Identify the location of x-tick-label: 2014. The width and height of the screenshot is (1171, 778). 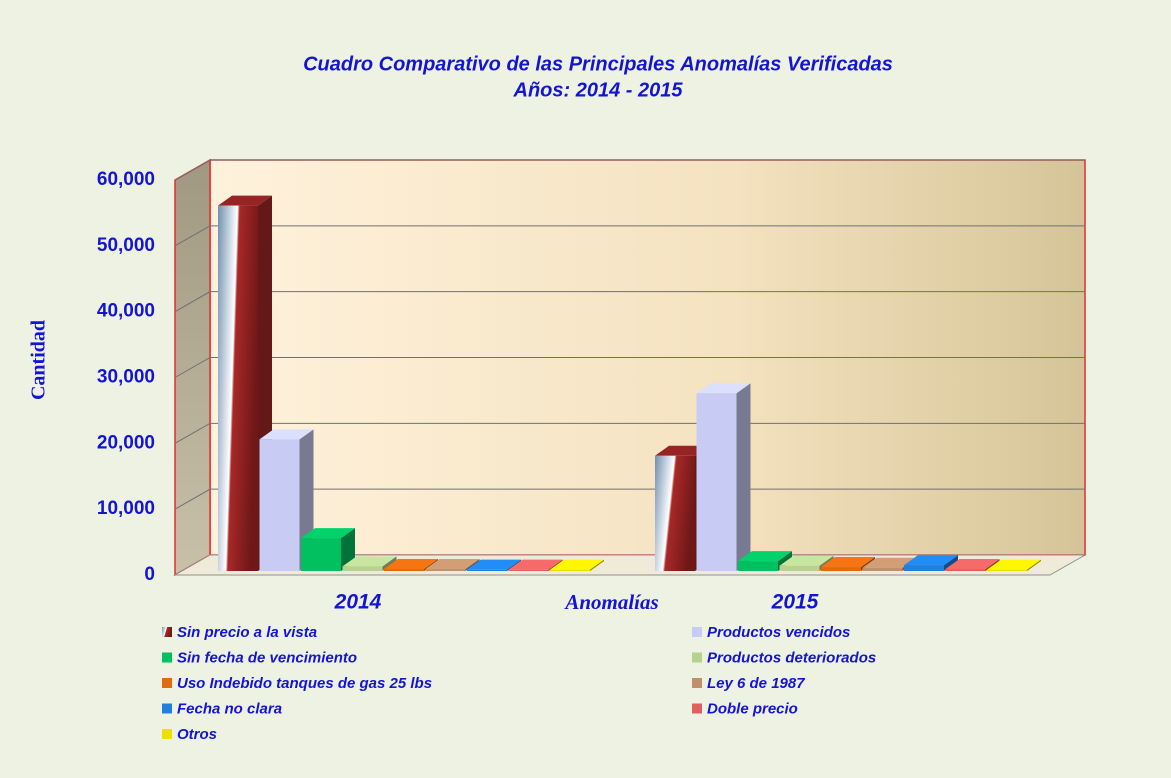
(358, 602).